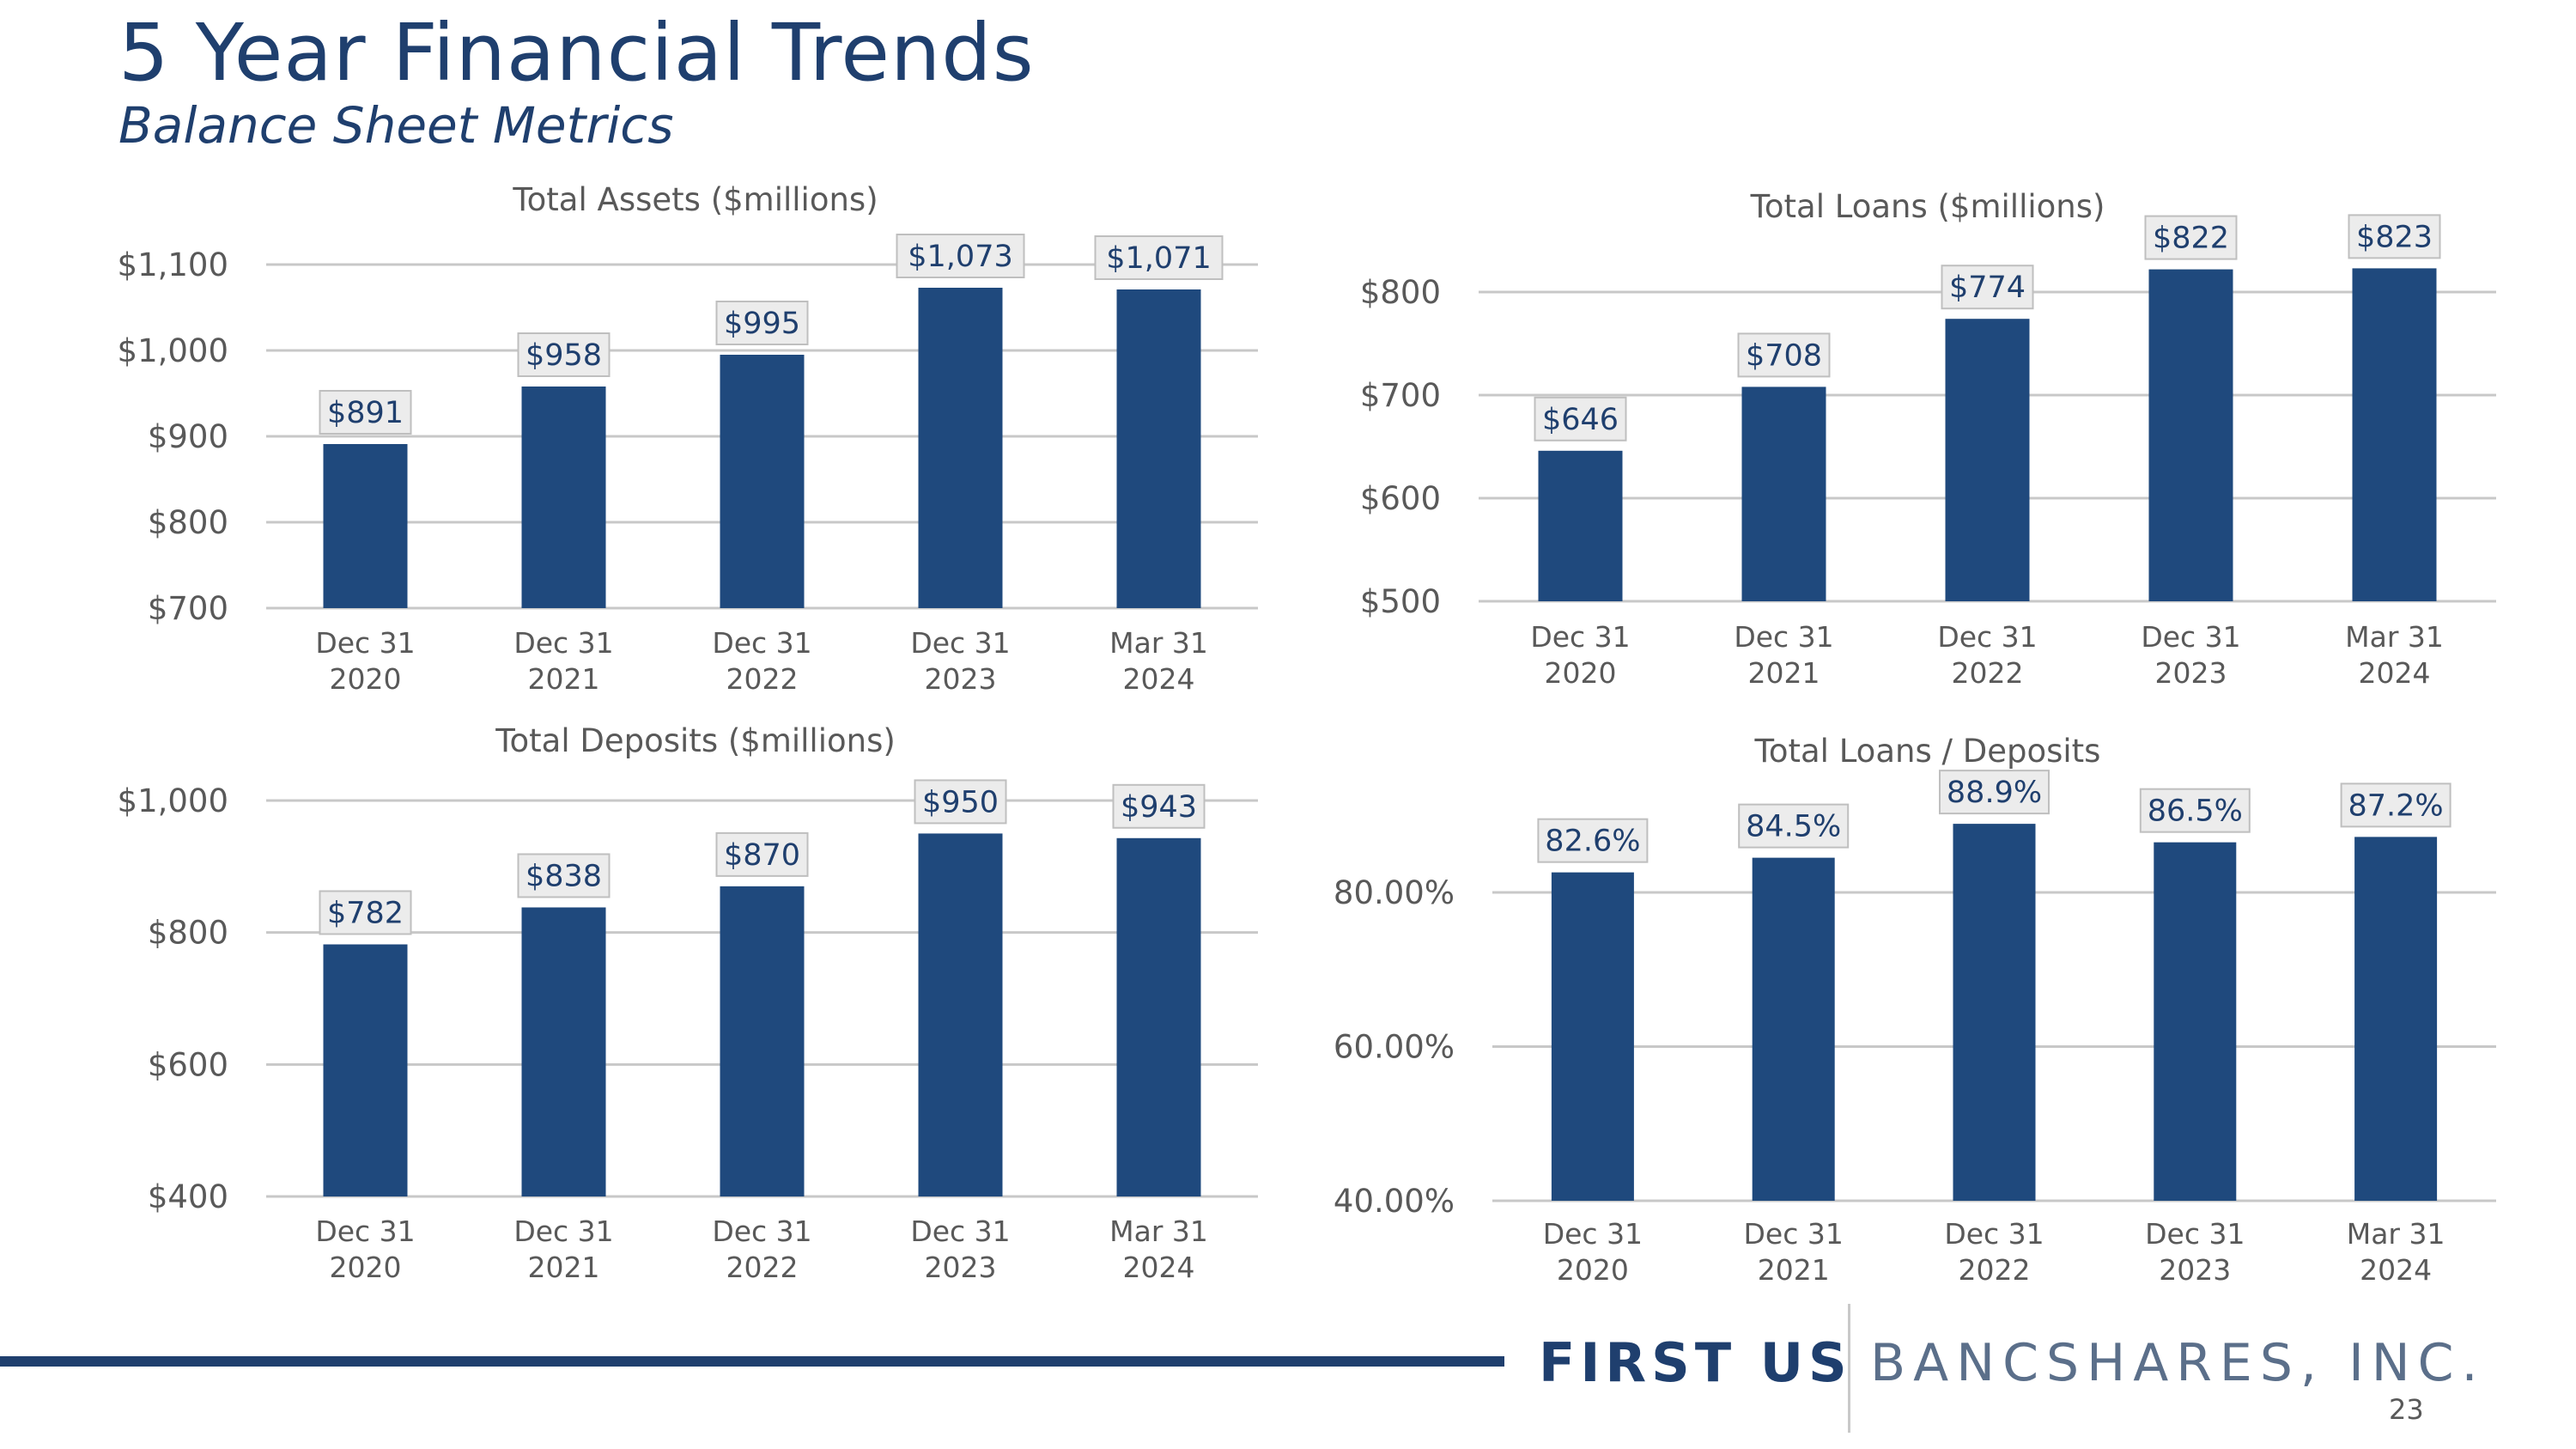 This screenshot has width=2576, height=1449. What do you see at coordinates (188, 1196) in the screenshot?
I see `y-tick-label: $400` at bounding box center [188, 1196].